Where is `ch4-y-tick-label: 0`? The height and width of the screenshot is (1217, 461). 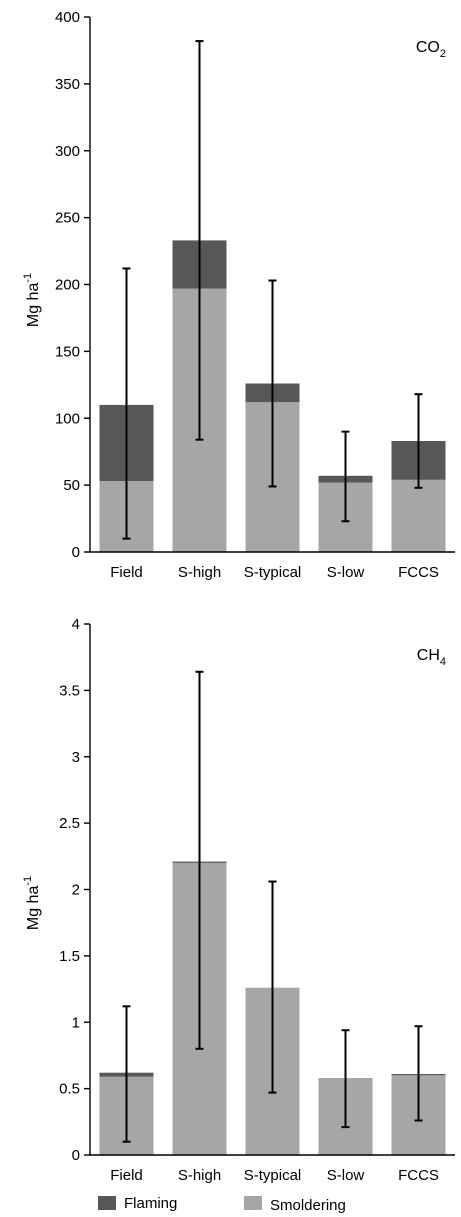 ch4-y-tick-label: 0 is located at coordinates (76, 1155).